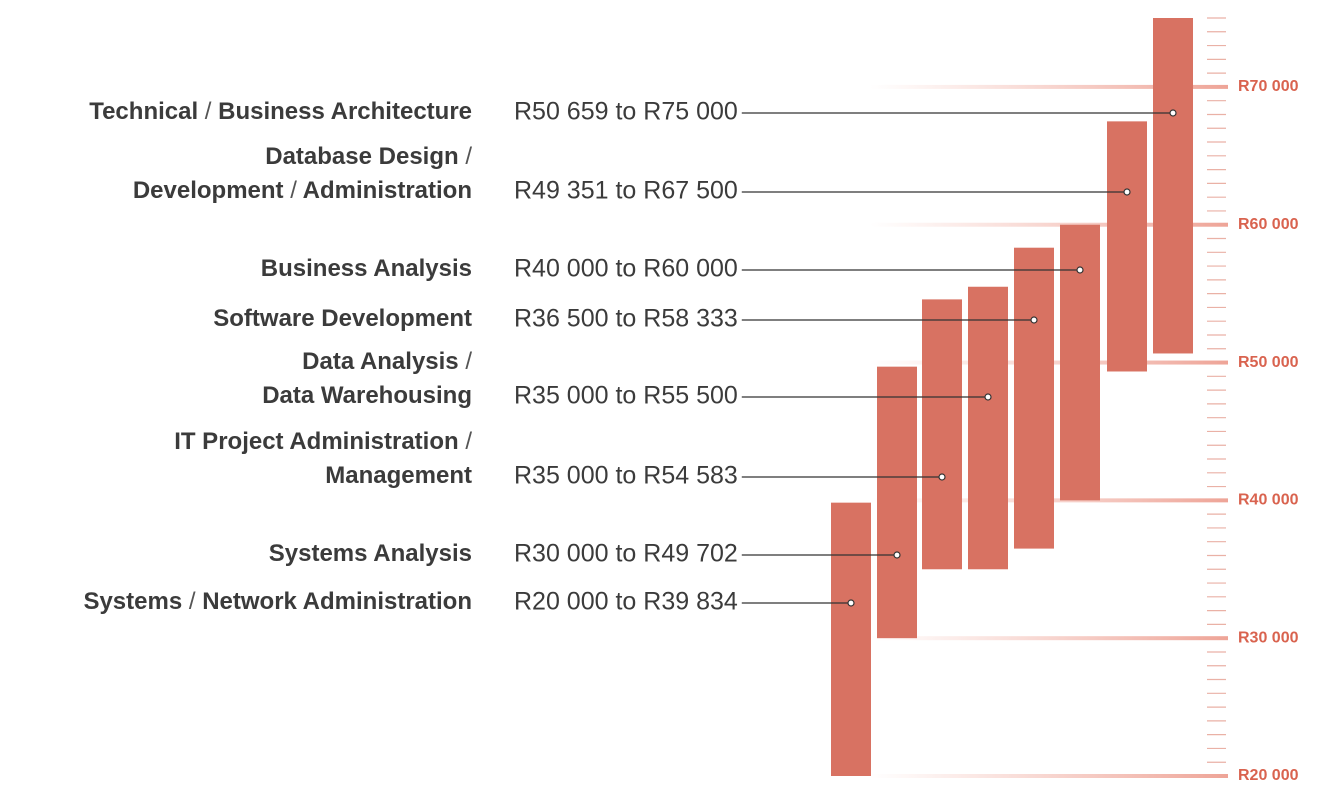 The width and height of the screenshot is (1336, 788). Describe the element at coordinates (384, 190) in the screenshot. I see `label-part: Administration` at that location.